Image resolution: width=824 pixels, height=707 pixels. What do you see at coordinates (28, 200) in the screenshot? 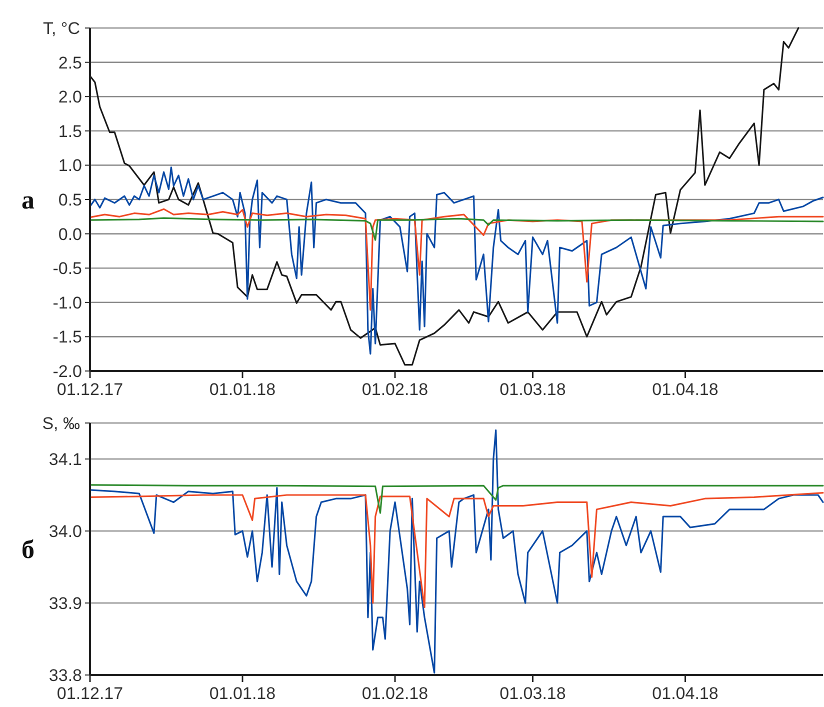
I see `text: а` at bounding box center [28, 200].